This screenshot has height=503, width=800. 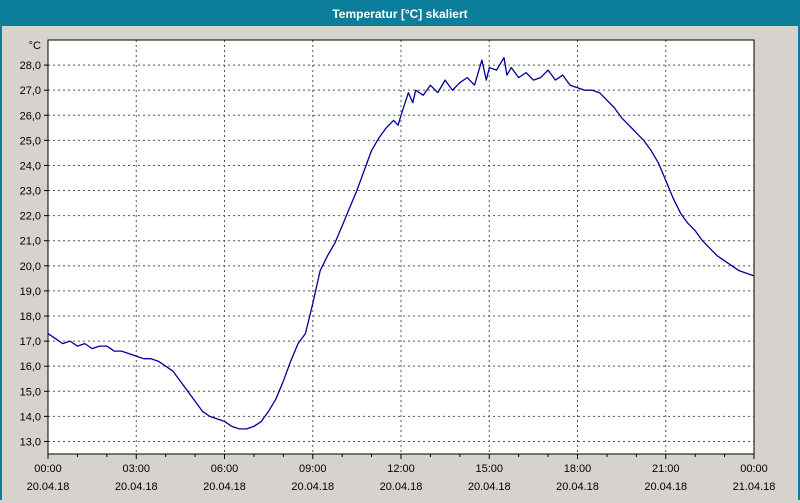 I want to click on svg-text: 25,0, so click(x=30, y=141).